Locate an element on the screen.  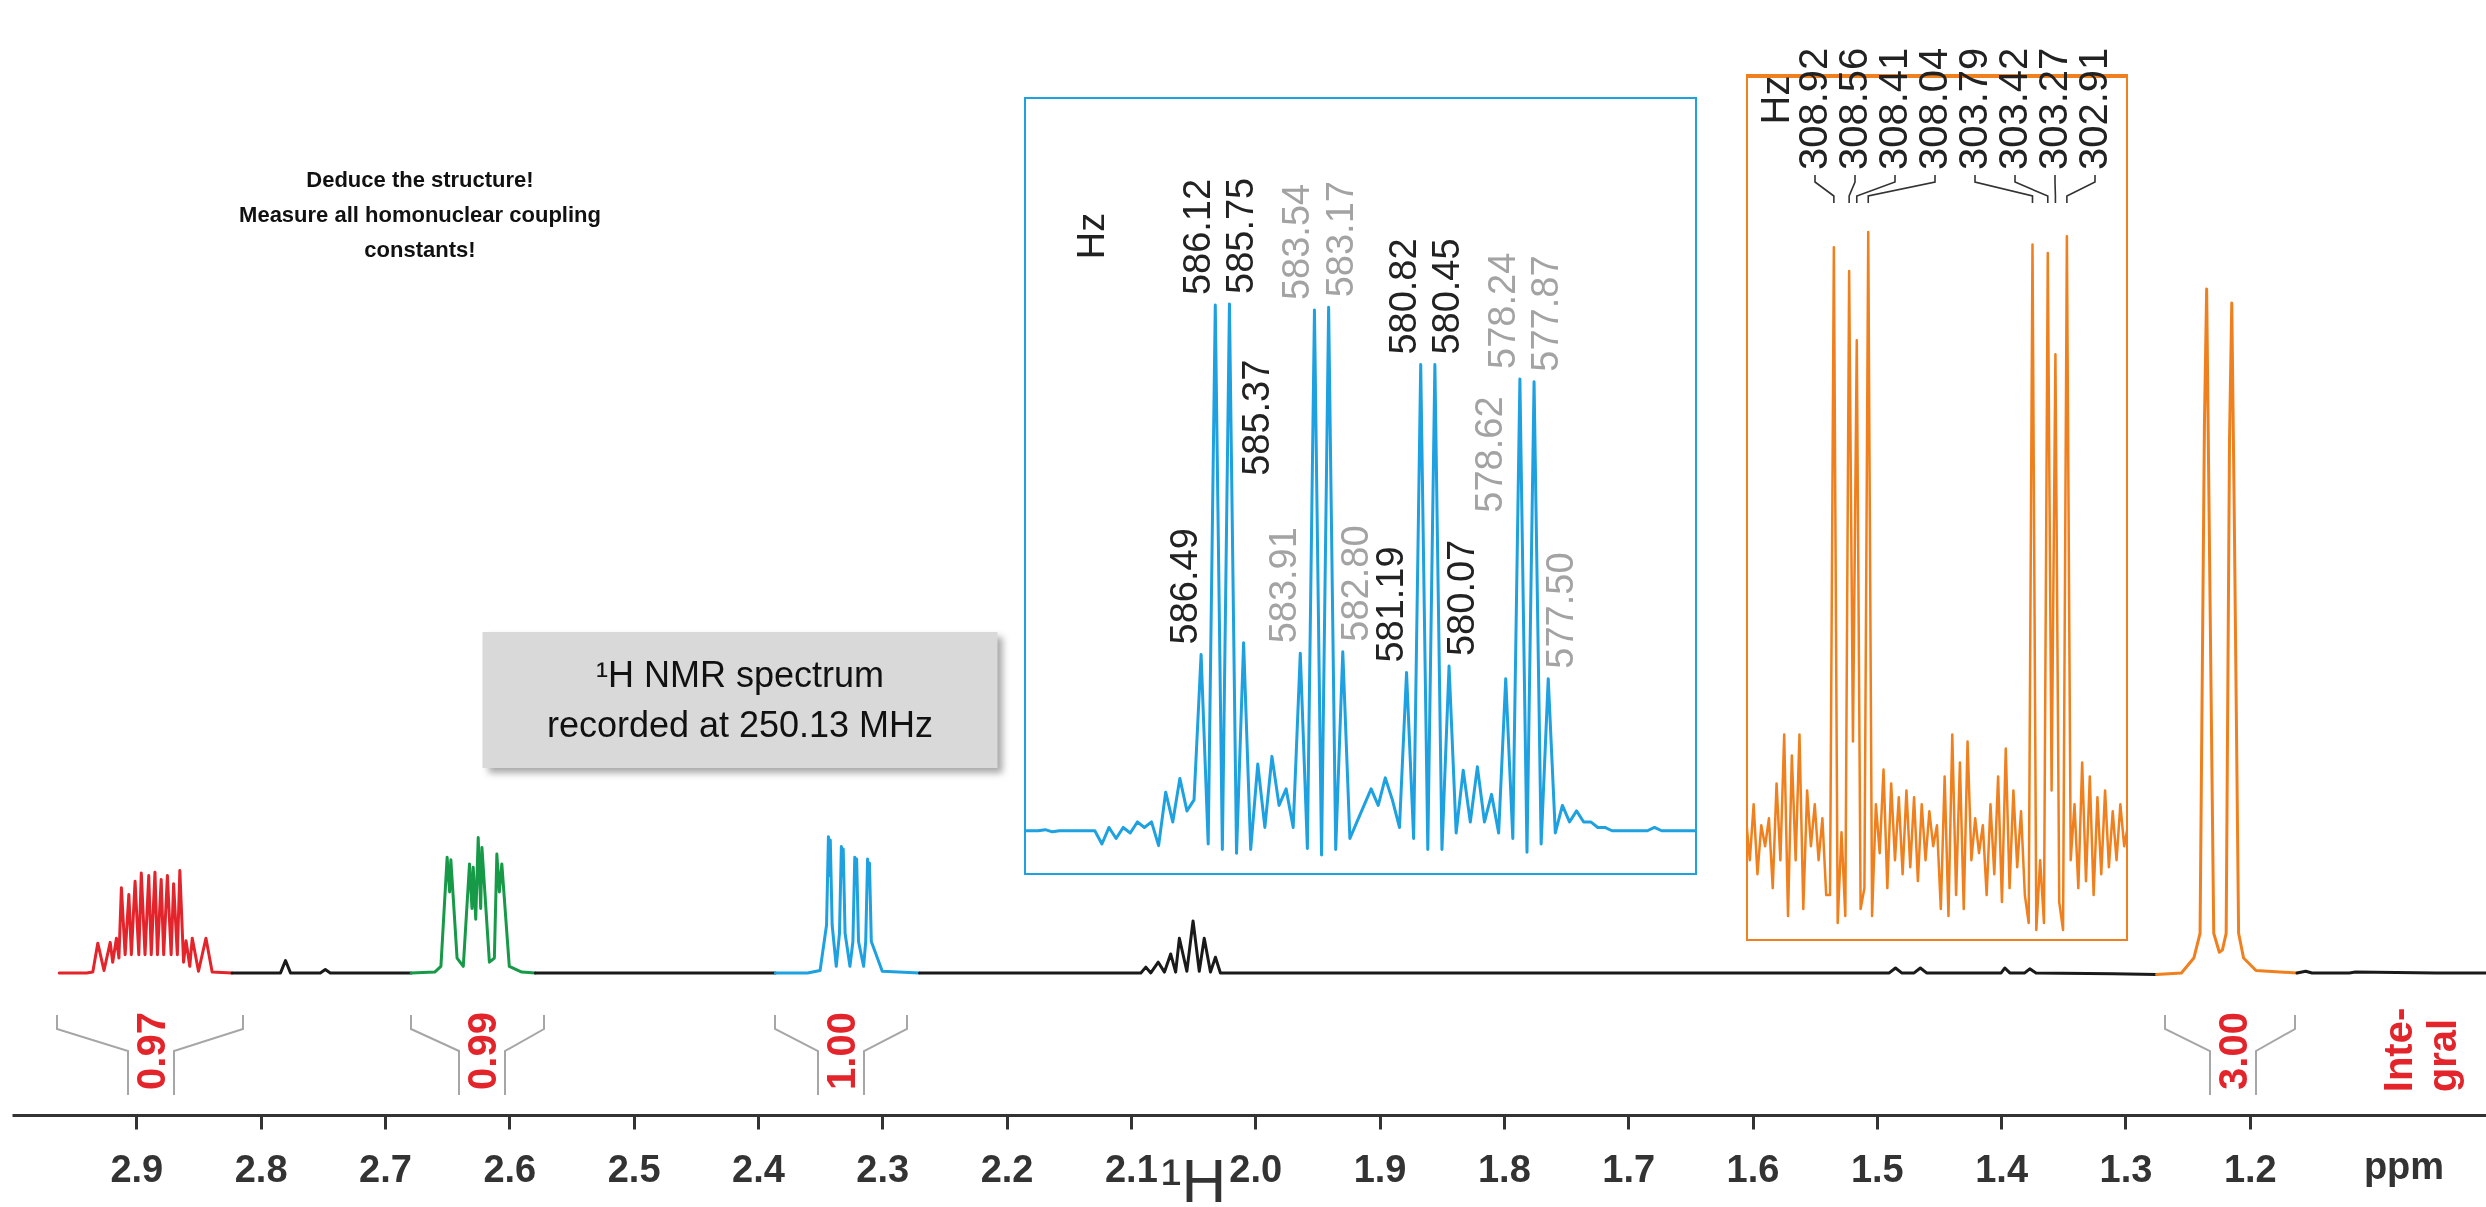
annotation: 585.75 is located at coordinates (1240, 236).